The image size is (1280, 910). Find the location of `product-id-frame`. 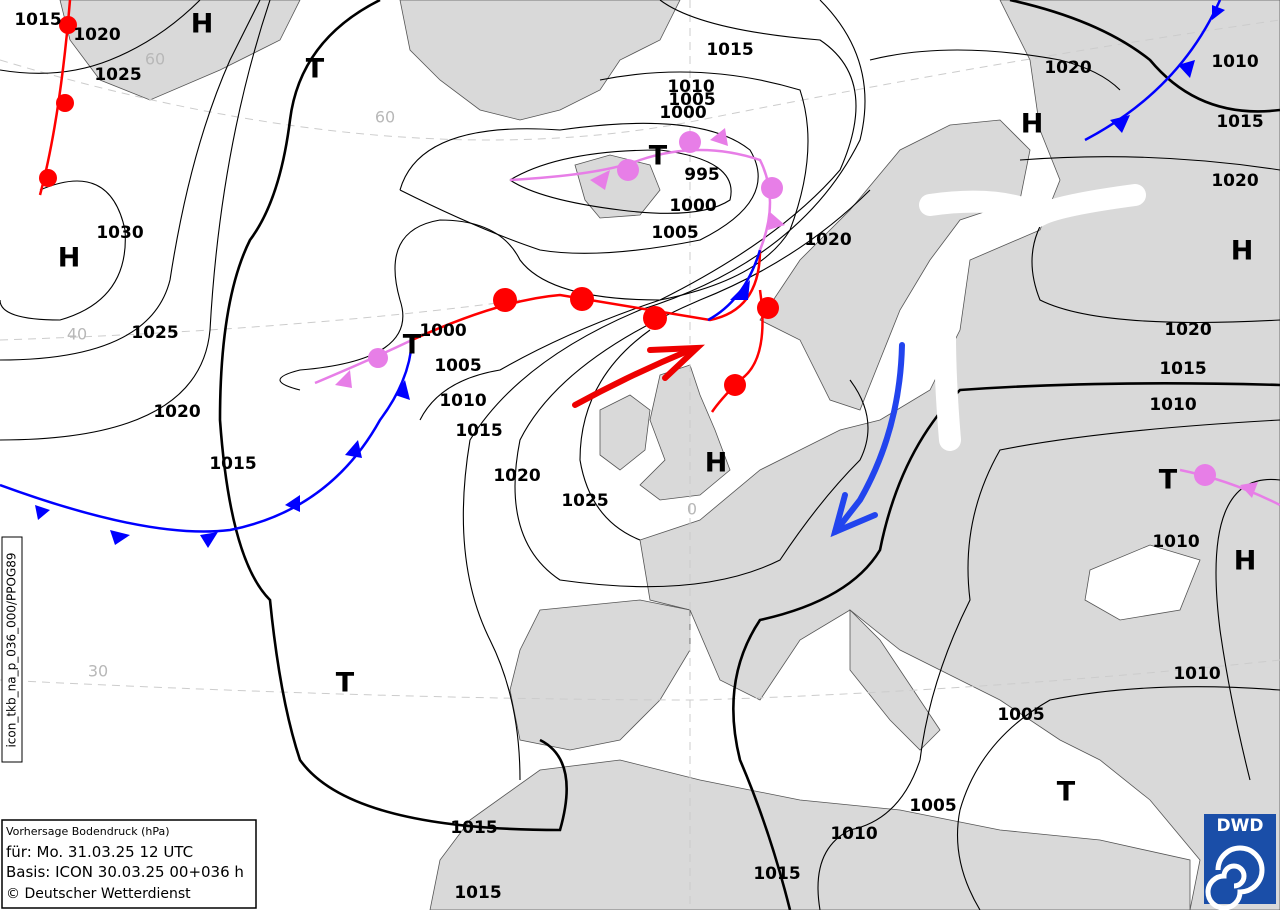

product-id-frame is located at coordinates (12, 649).